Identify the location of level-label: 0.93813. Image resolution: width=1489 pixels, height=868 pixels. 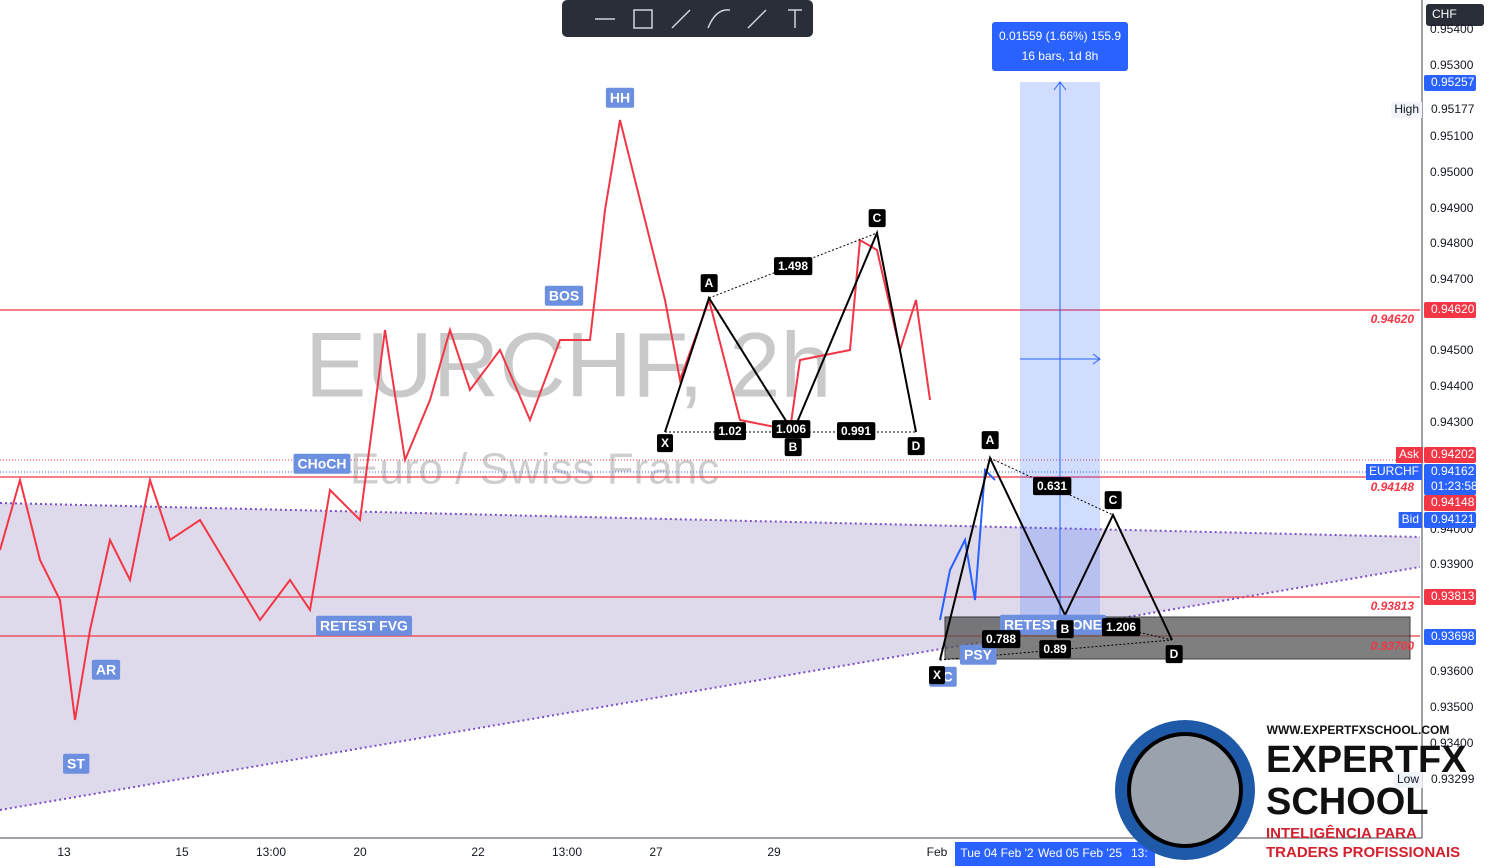
(1393, 606).